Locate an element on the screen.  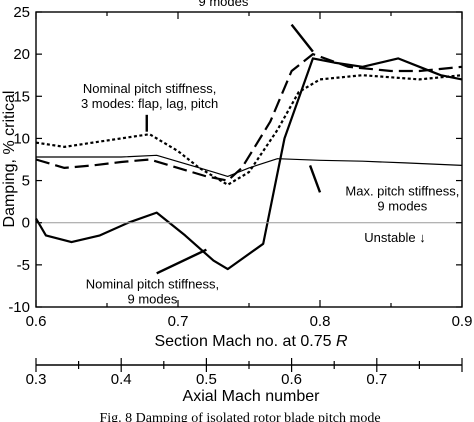
x-tick-label: 0.7 is located at coordinates (178, 321).